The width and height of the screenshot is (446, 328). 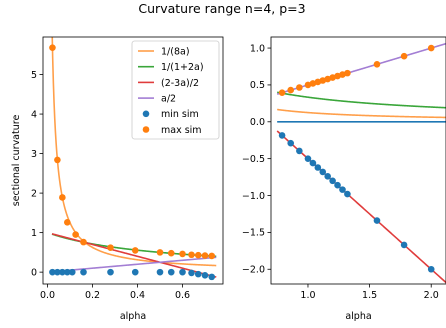 I want to click on figure-title: Curvature range n=4, p=3, so click(x=221, y=8).